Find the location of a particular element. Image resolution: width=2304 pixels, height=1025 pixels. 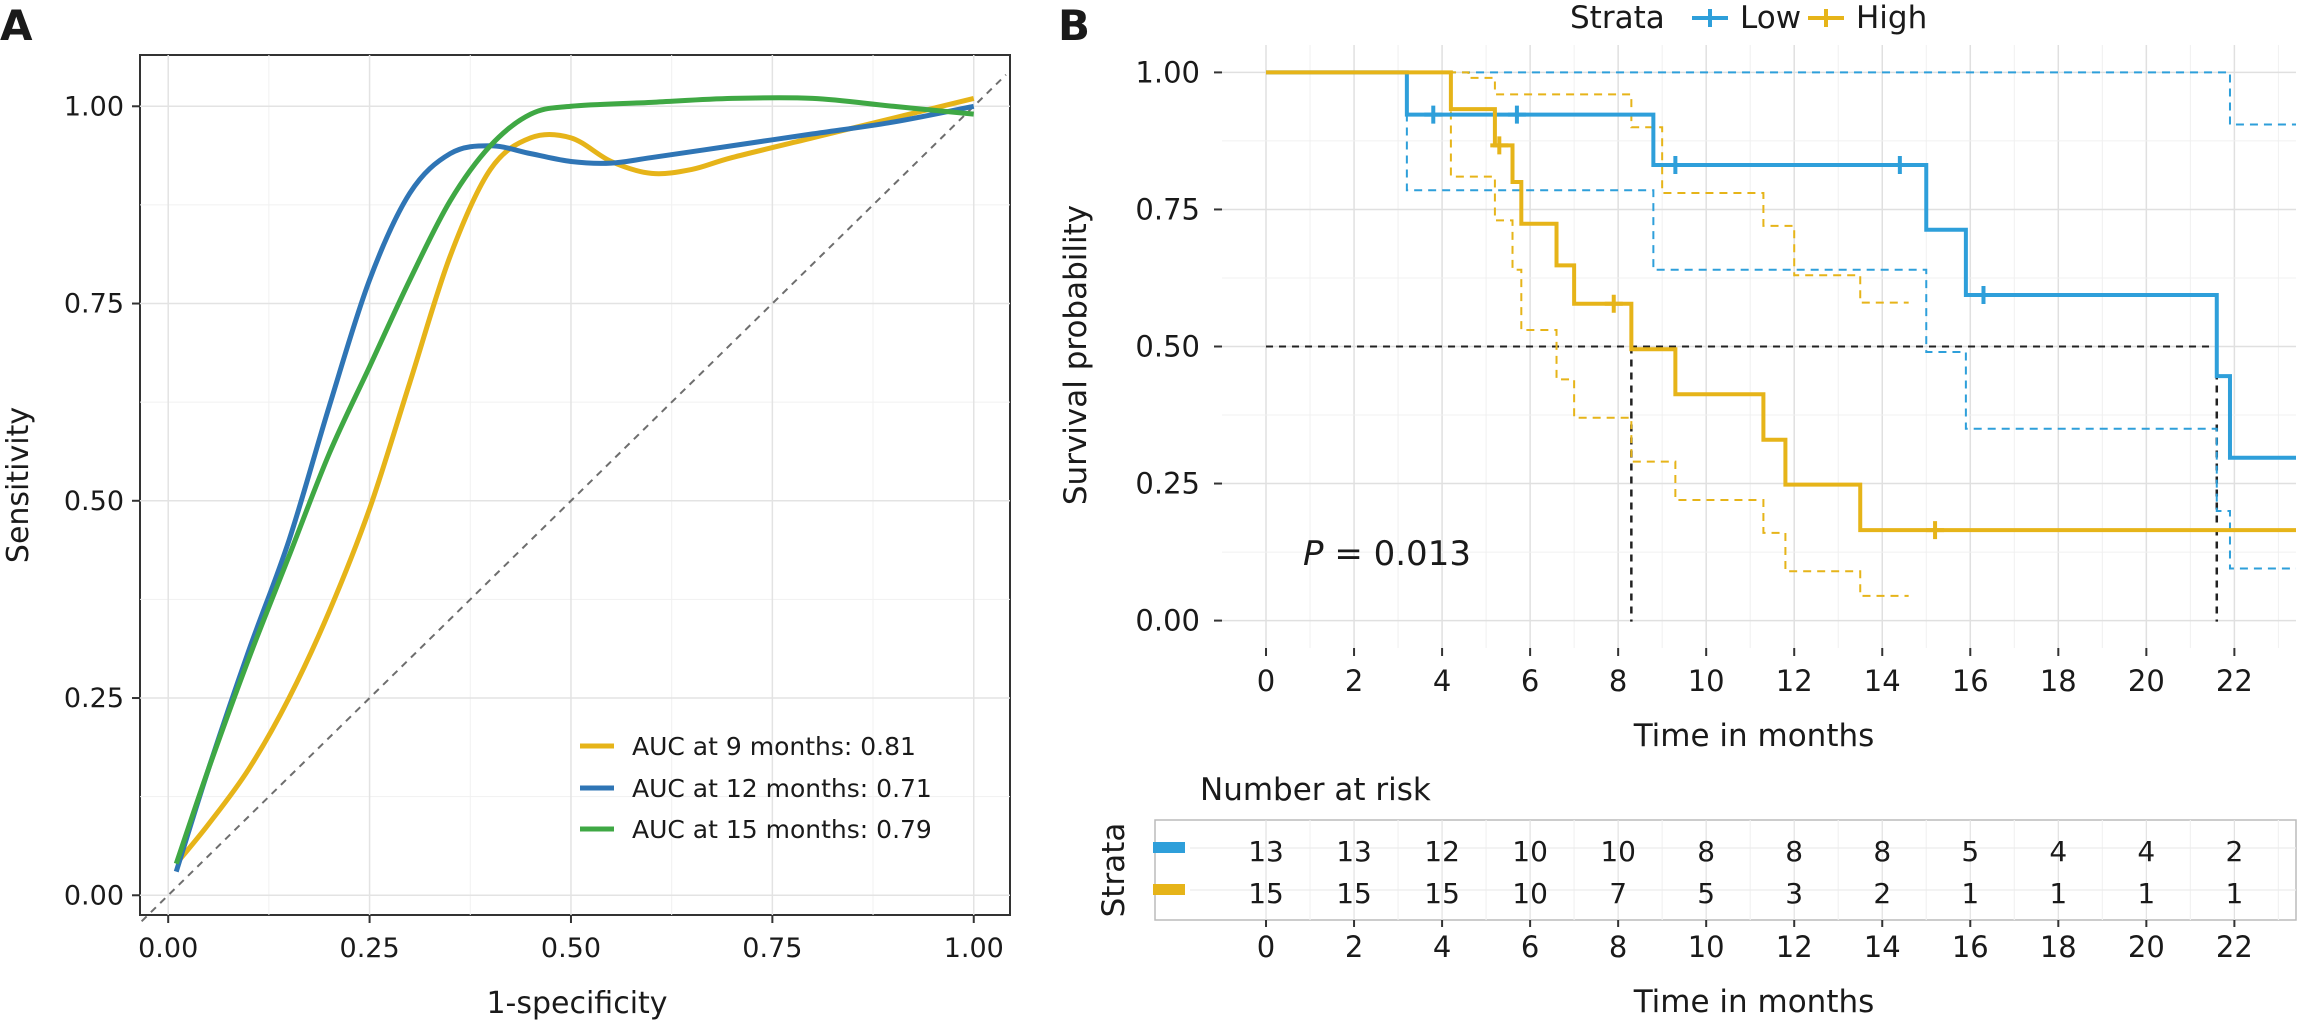

km-ci-upper-low is located at coordinates (1781, 98).